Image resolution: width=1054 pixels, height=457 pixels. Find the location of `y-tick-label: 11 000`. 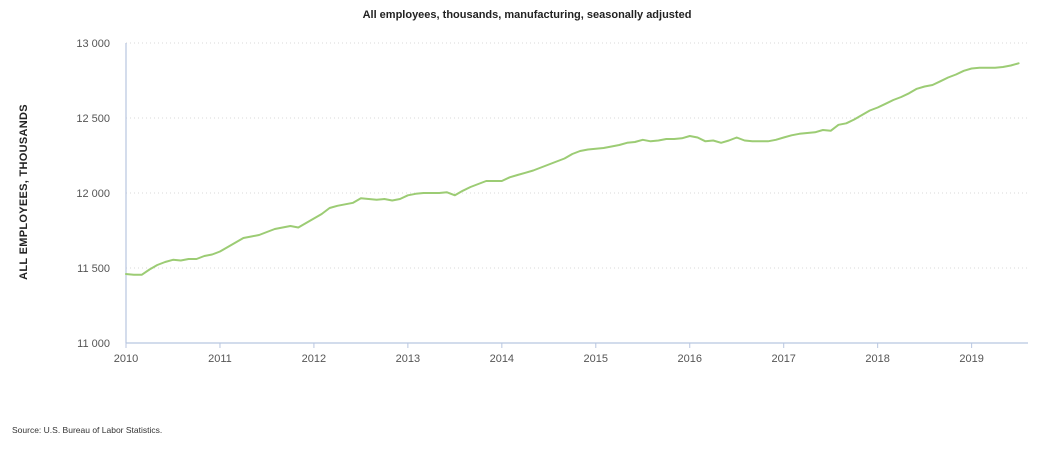

y-tick-label: 11 000 is located at coordinates (93, 344).